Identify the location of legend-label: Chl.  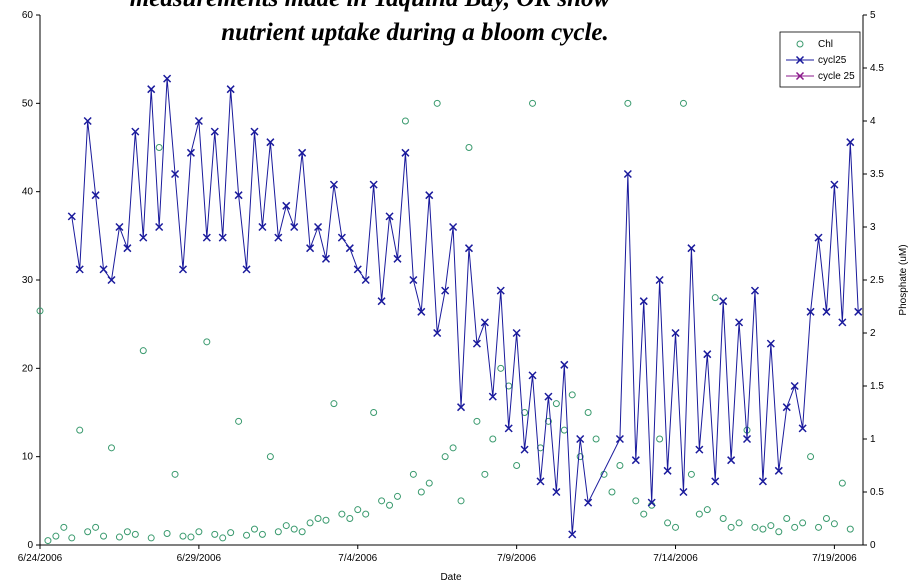
(825, 44).